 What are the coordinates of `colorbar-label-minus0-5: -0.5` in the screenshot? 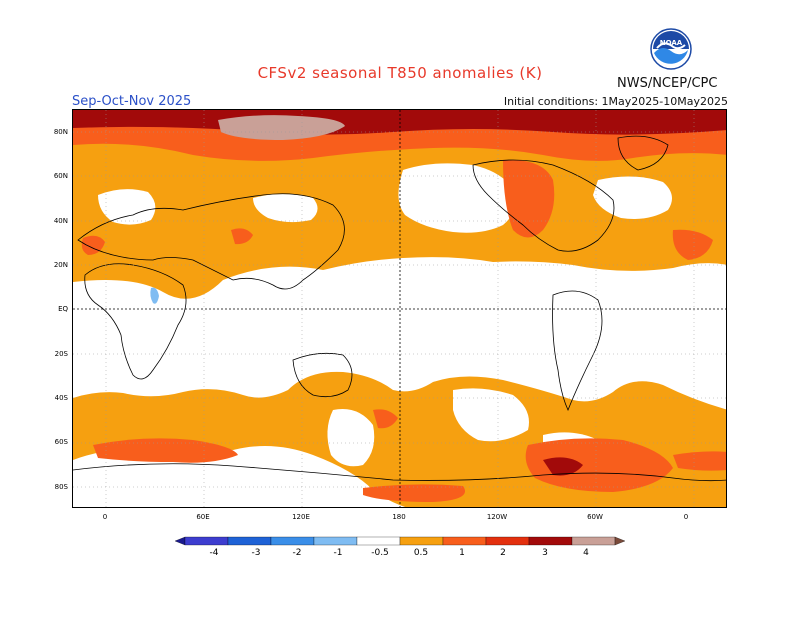 It's located at (380, 553).